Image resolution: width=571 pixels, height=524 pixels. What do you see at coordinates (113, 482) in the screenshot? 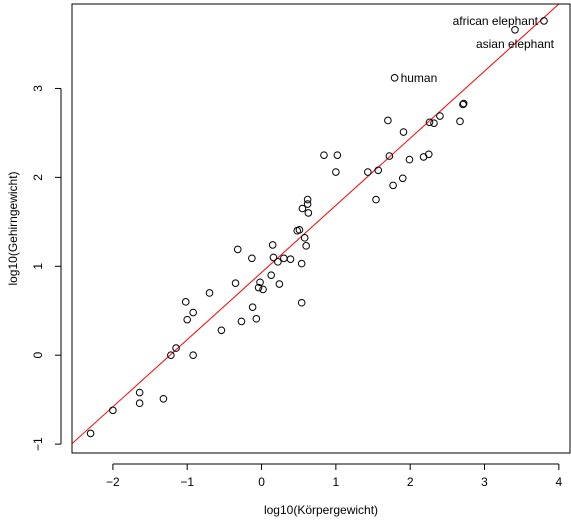
I see `x-tick-label: −2` at bounding box center [113, 482].